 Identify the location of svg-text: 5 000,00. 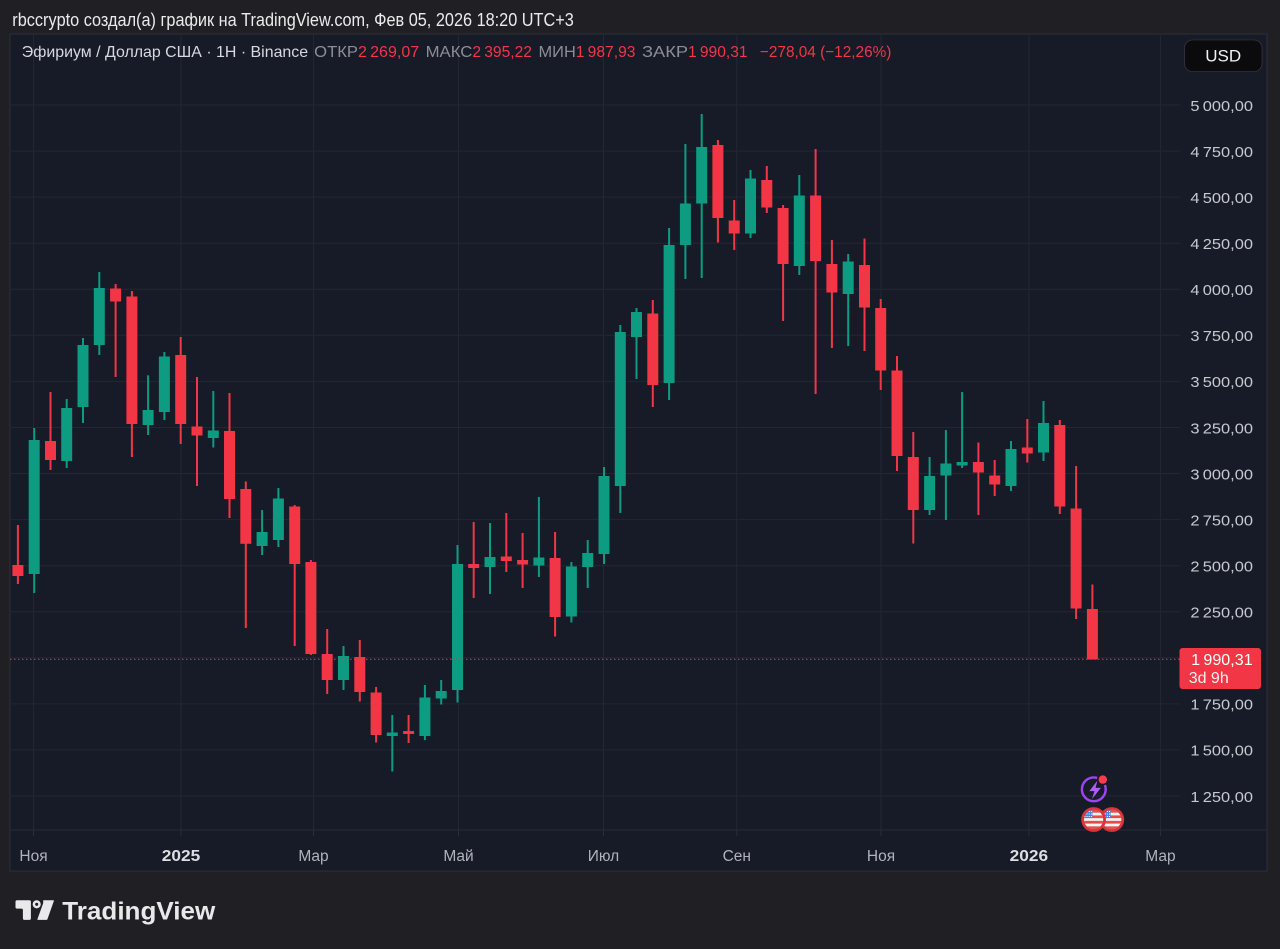
(1221, 106).